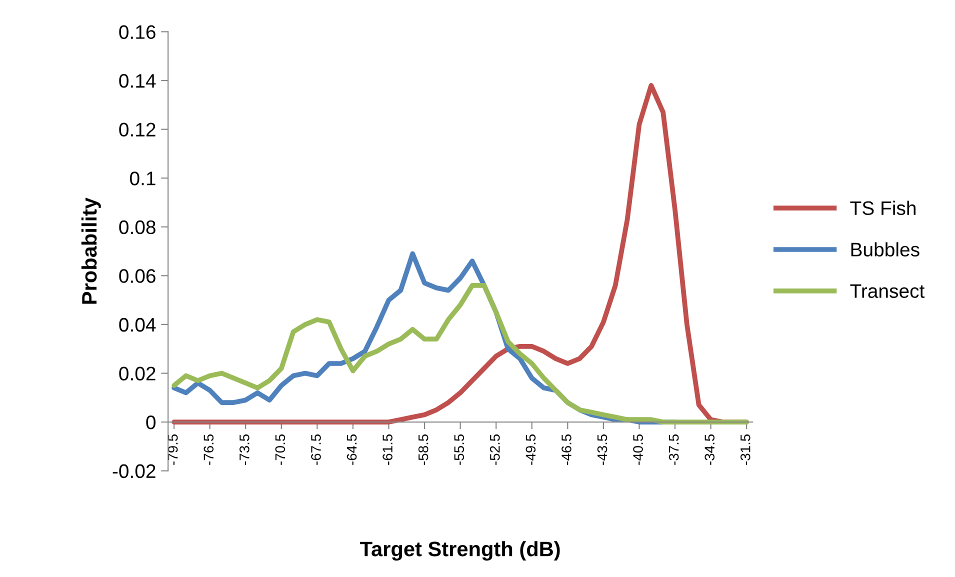  What do you see at coordinates (137, 276) in the screenshot?
I see `y-tick-label: 0.06` at bounding box center [137, 276].